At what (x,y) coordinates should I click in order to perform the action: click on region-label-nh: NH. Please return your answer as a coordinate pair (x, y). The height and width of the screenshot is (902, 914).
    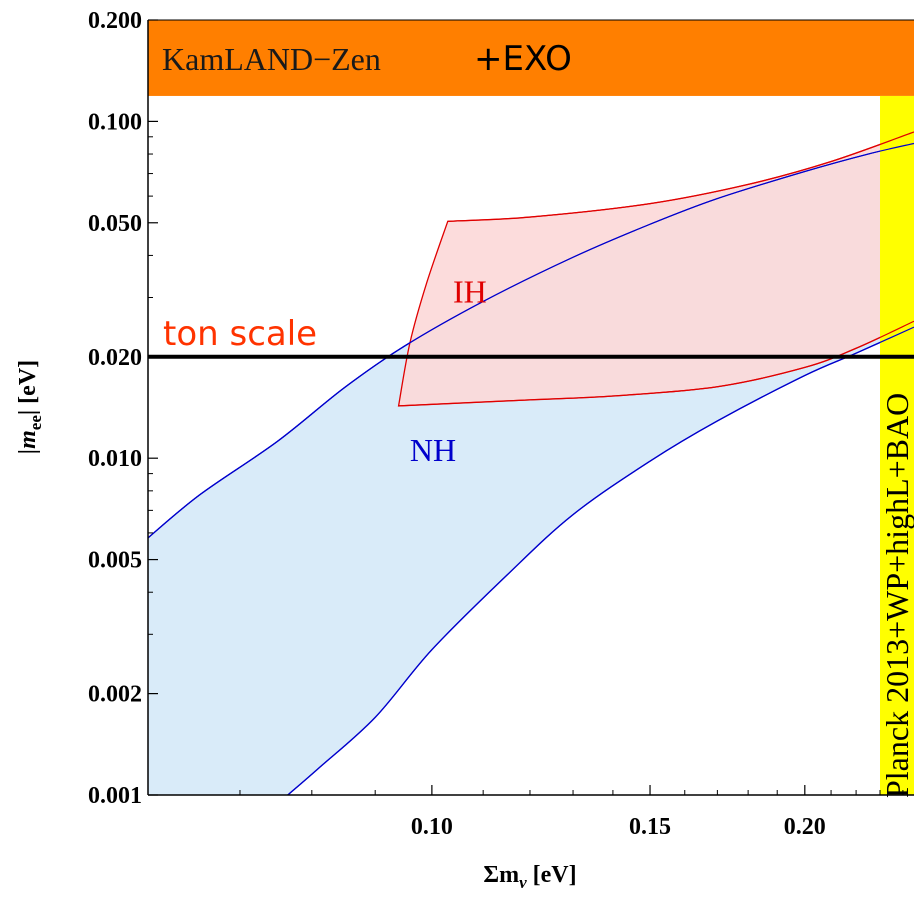
    Looking at the image, I should click on (433, 450).